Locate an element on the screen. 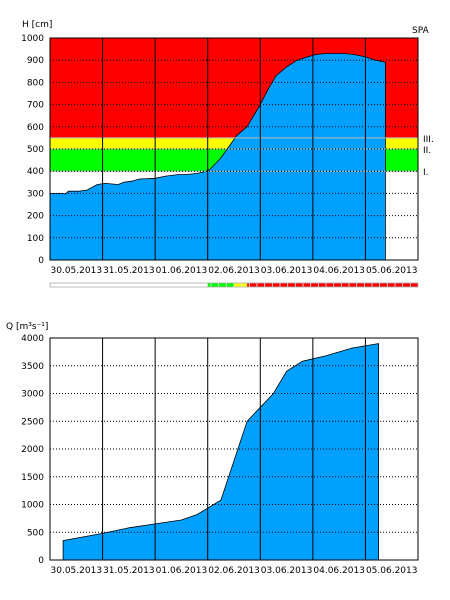 This screenshot has width=450, height=600. status-segment-warning is located at coordinates (241, 285).